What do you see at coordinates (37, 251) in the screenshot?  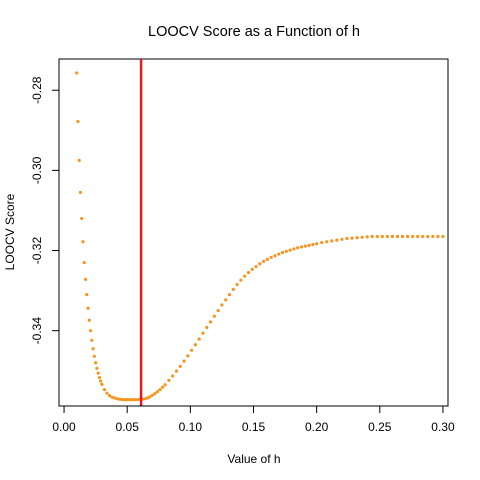 I see `y-tick-label: -0.32` at bounding box center [37, 251].